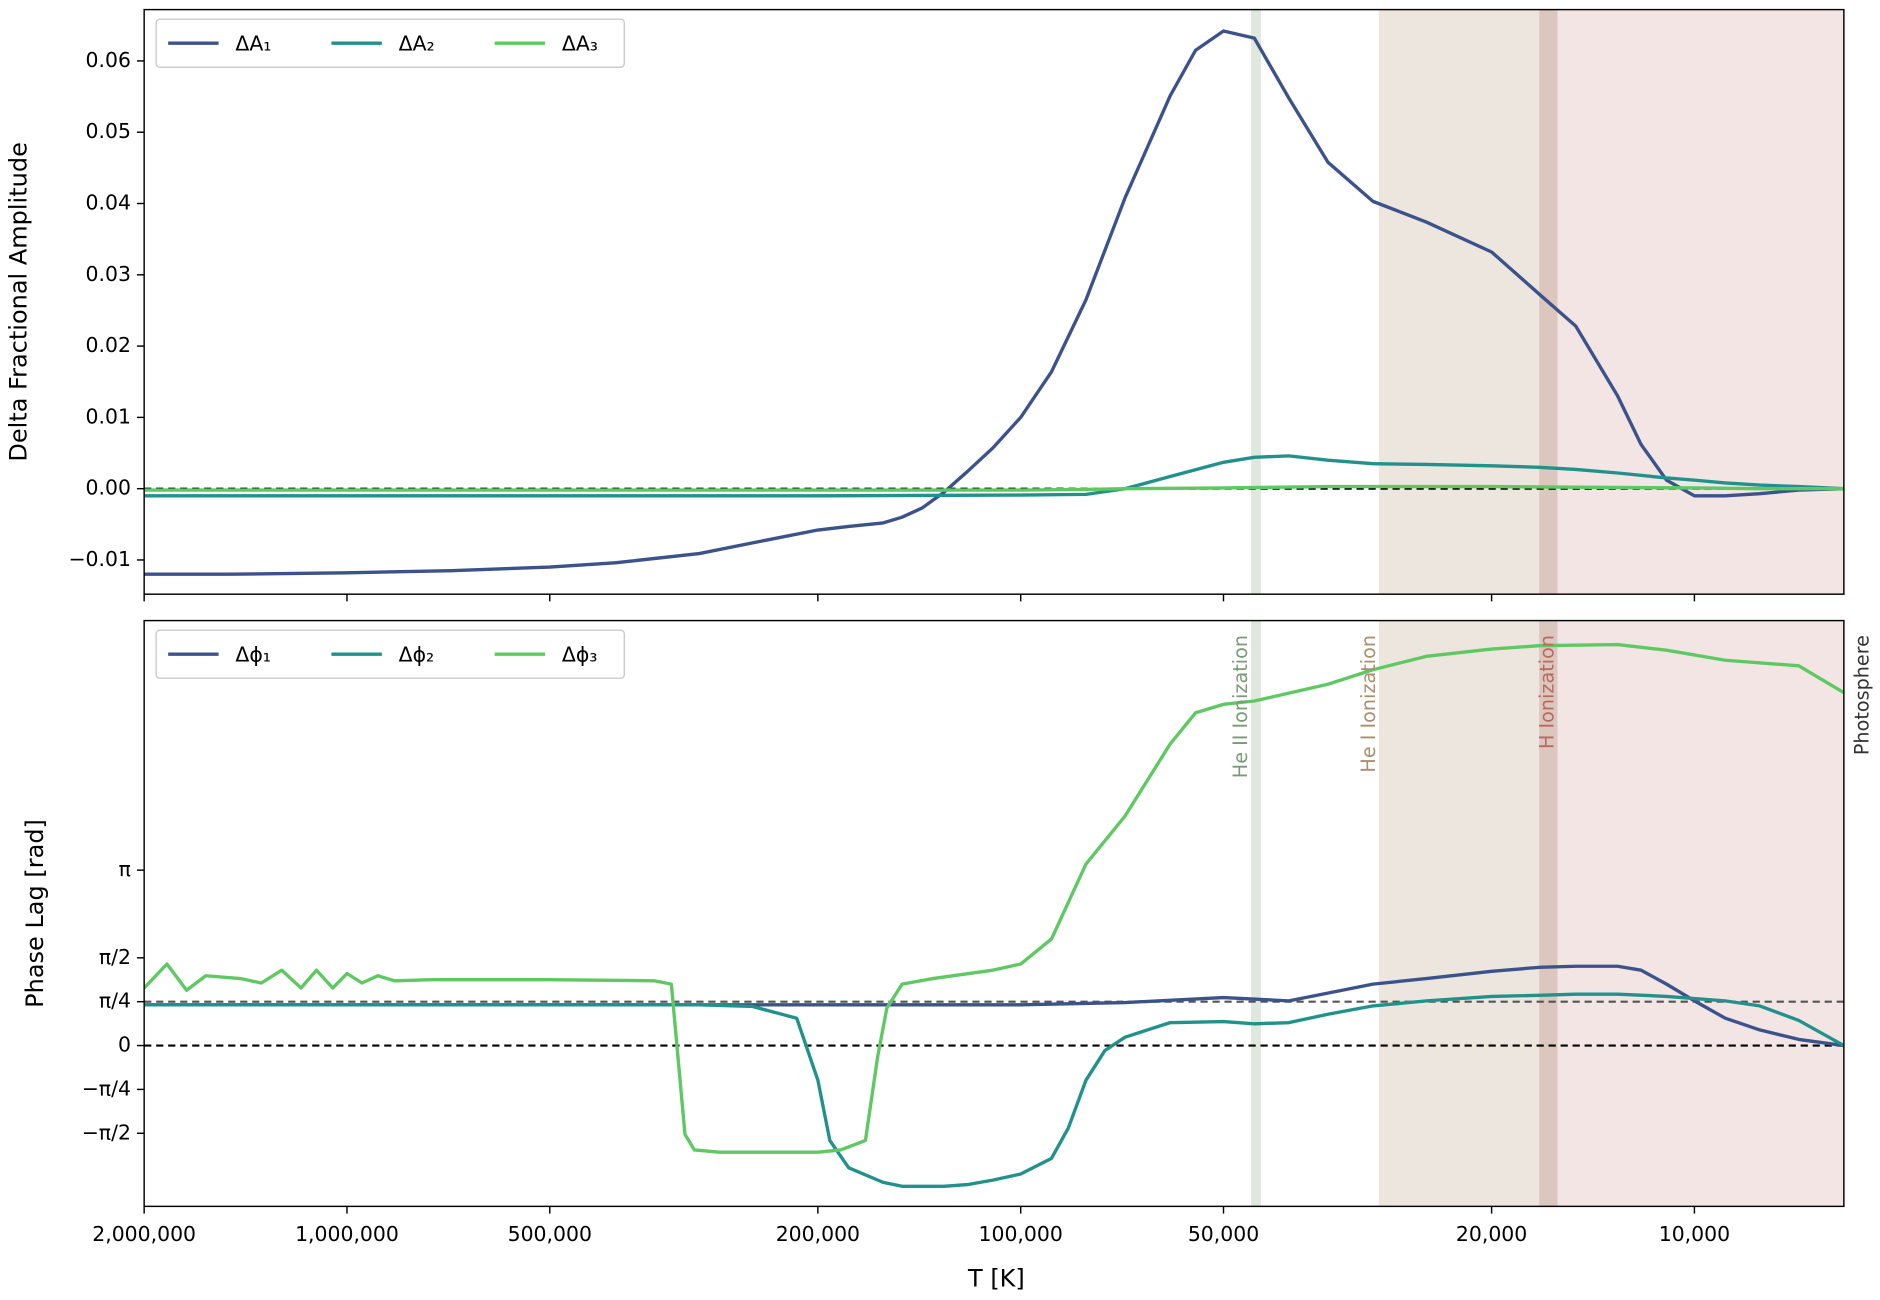 This screenshot has height=1300, width=1880. What do you see at coordinates (253, 654) in the screenshot?
I see `legend-label: Δϕ₁` at bounding box center [253, 654].